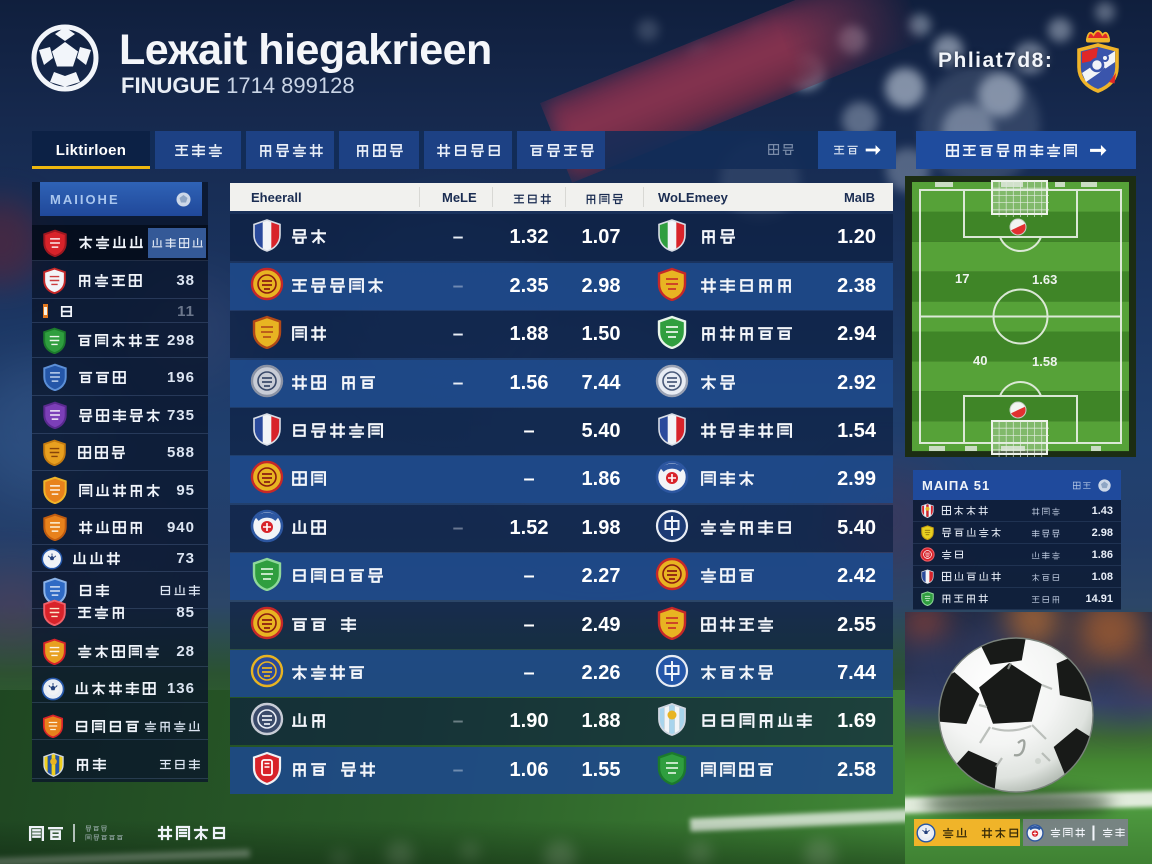  I want to click on svg-text: 1.63, so click(1044, 279).